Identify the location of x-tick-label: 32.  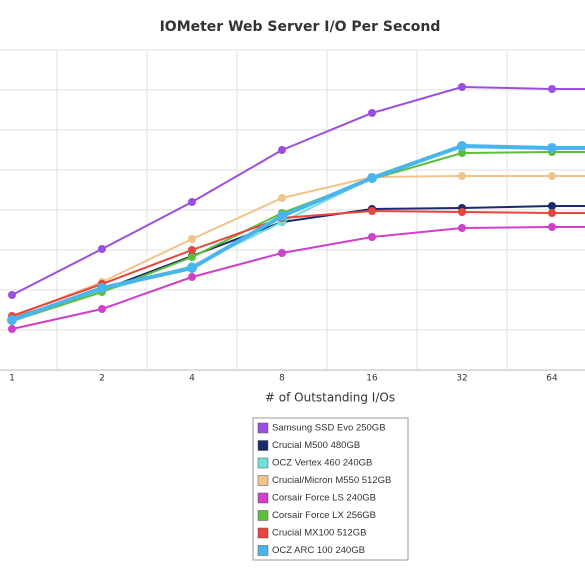
(461, 379).